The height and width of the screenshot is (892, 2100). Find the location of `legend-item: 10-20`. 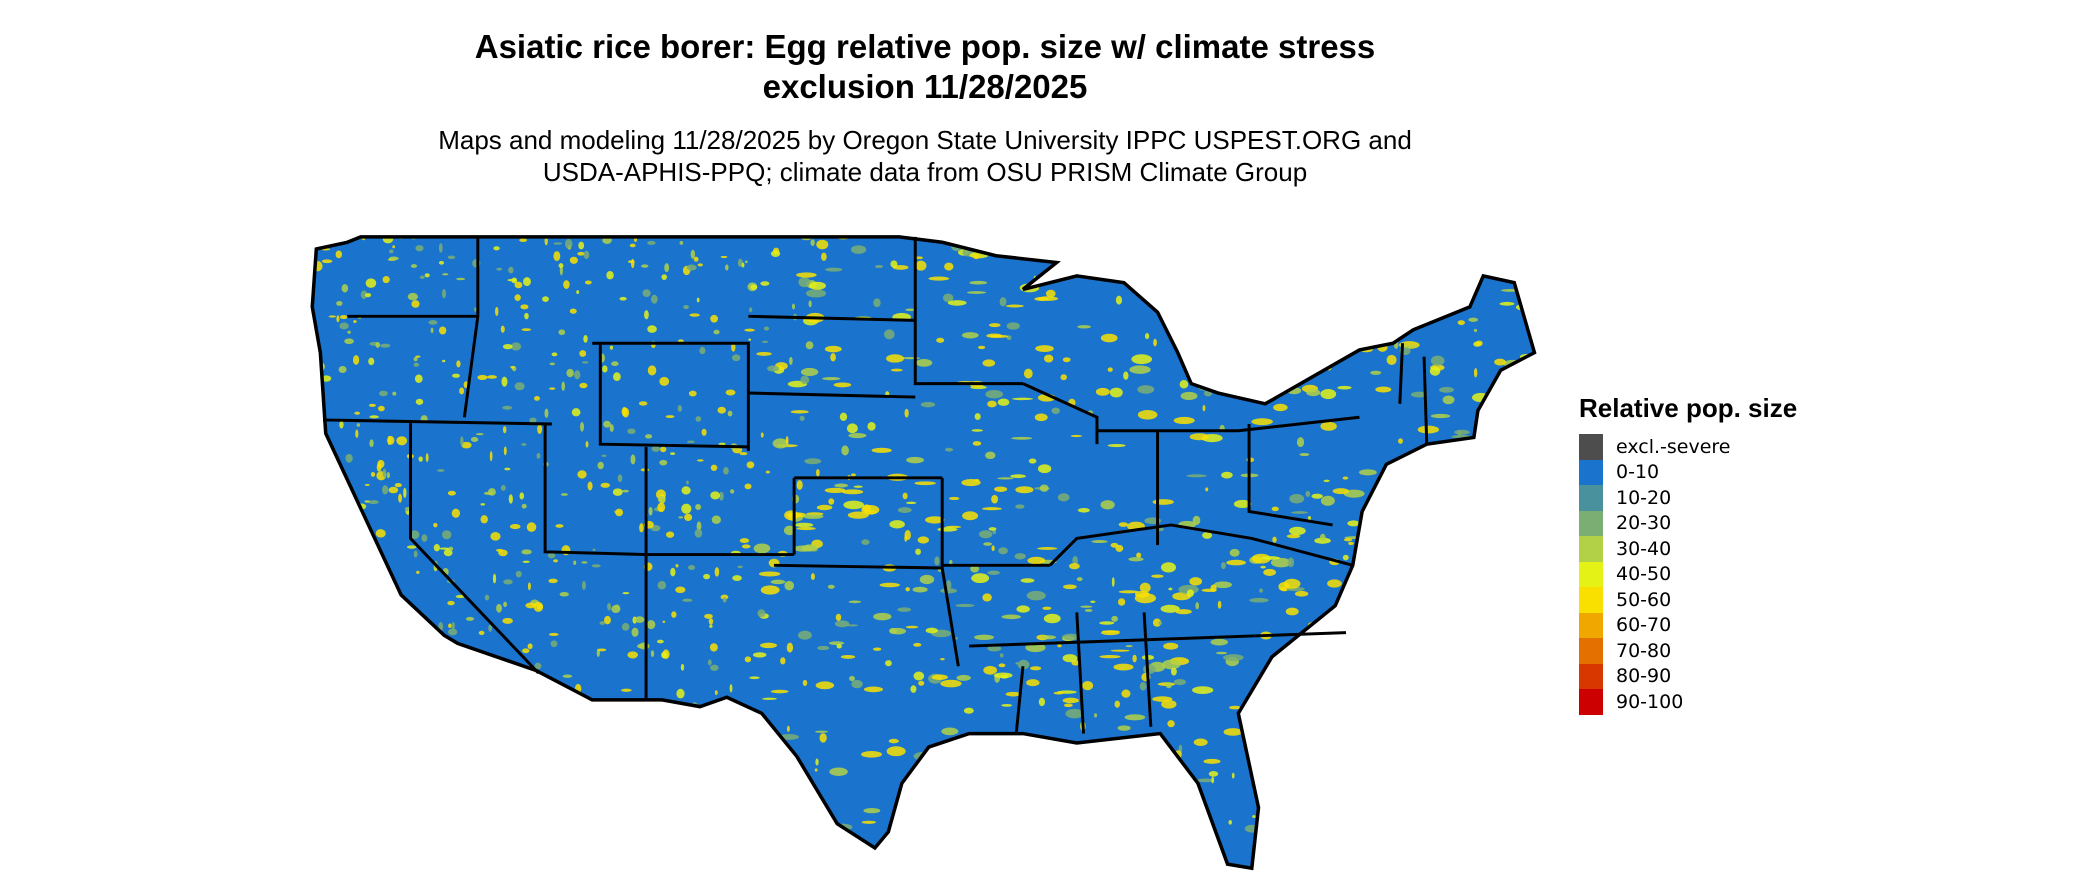

legend-item: 10-20 is located at coordinates (1688, 498).